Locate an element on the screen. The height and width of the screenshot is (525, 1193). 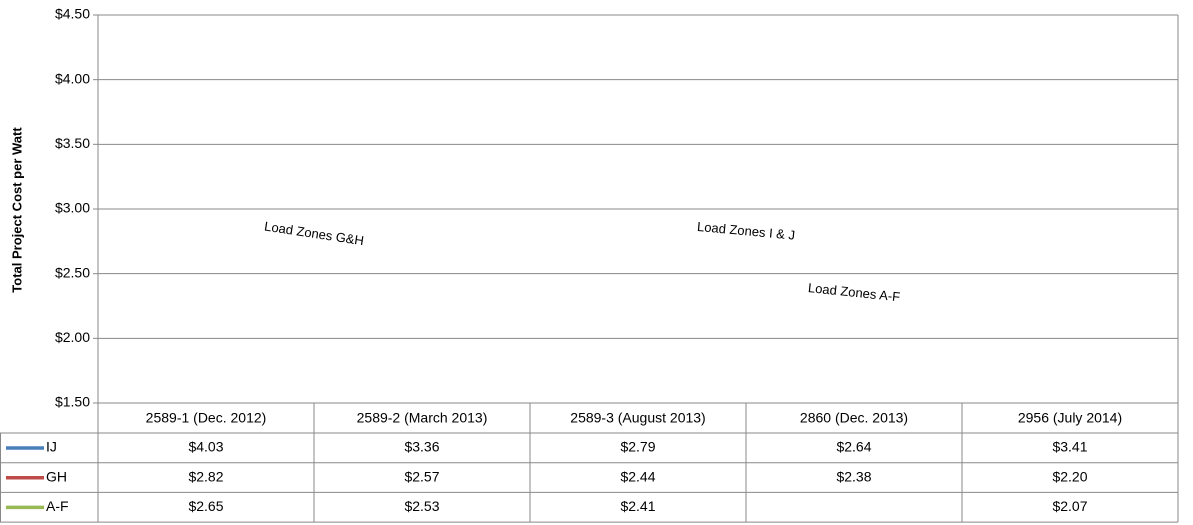
table-value: $3.36 is located at coordinates (421, 447).